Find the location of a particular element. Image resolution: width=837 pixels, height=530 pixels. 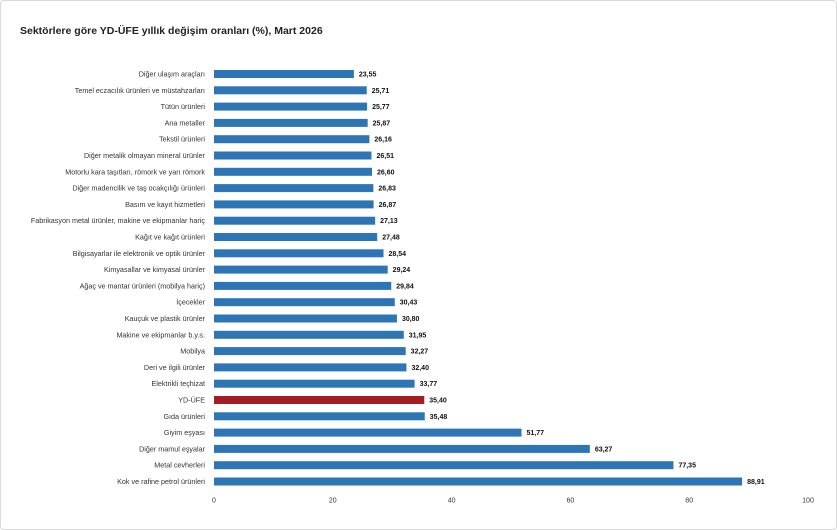

value-label: 26,51 is located at coordinates (385, 156).